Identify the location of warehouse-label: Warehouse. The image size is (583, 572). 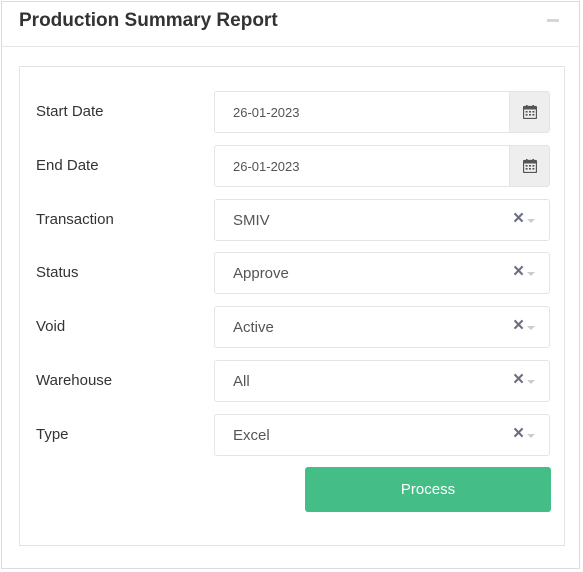
(74, 380).